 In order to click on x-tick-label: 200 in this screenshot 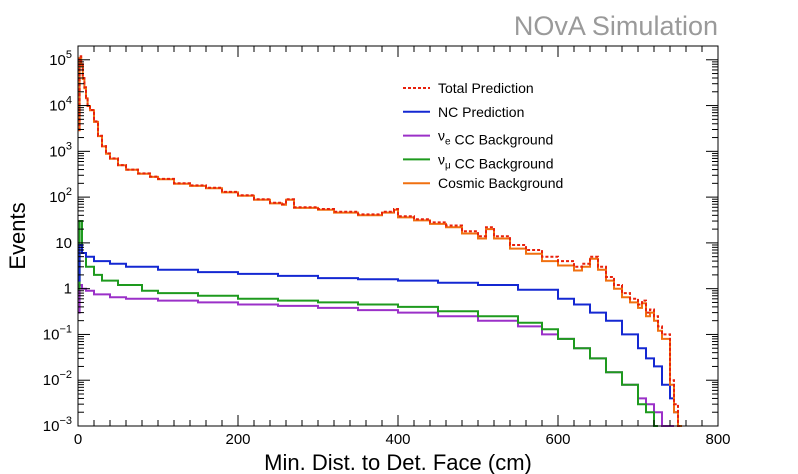, I will do `click(237, 439)`.